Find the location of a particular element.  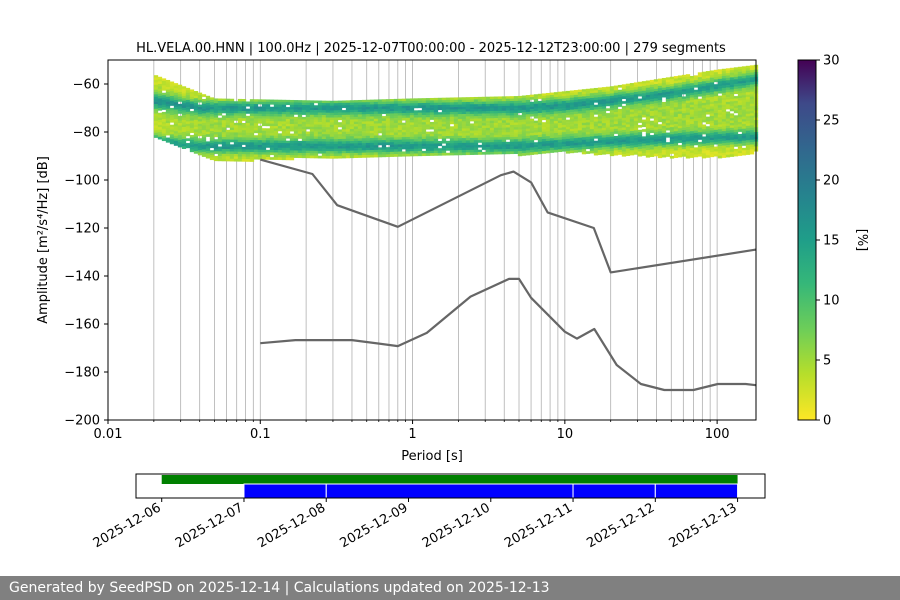

colorbar-tick-label: 30 is located at coordinates (831, 61).